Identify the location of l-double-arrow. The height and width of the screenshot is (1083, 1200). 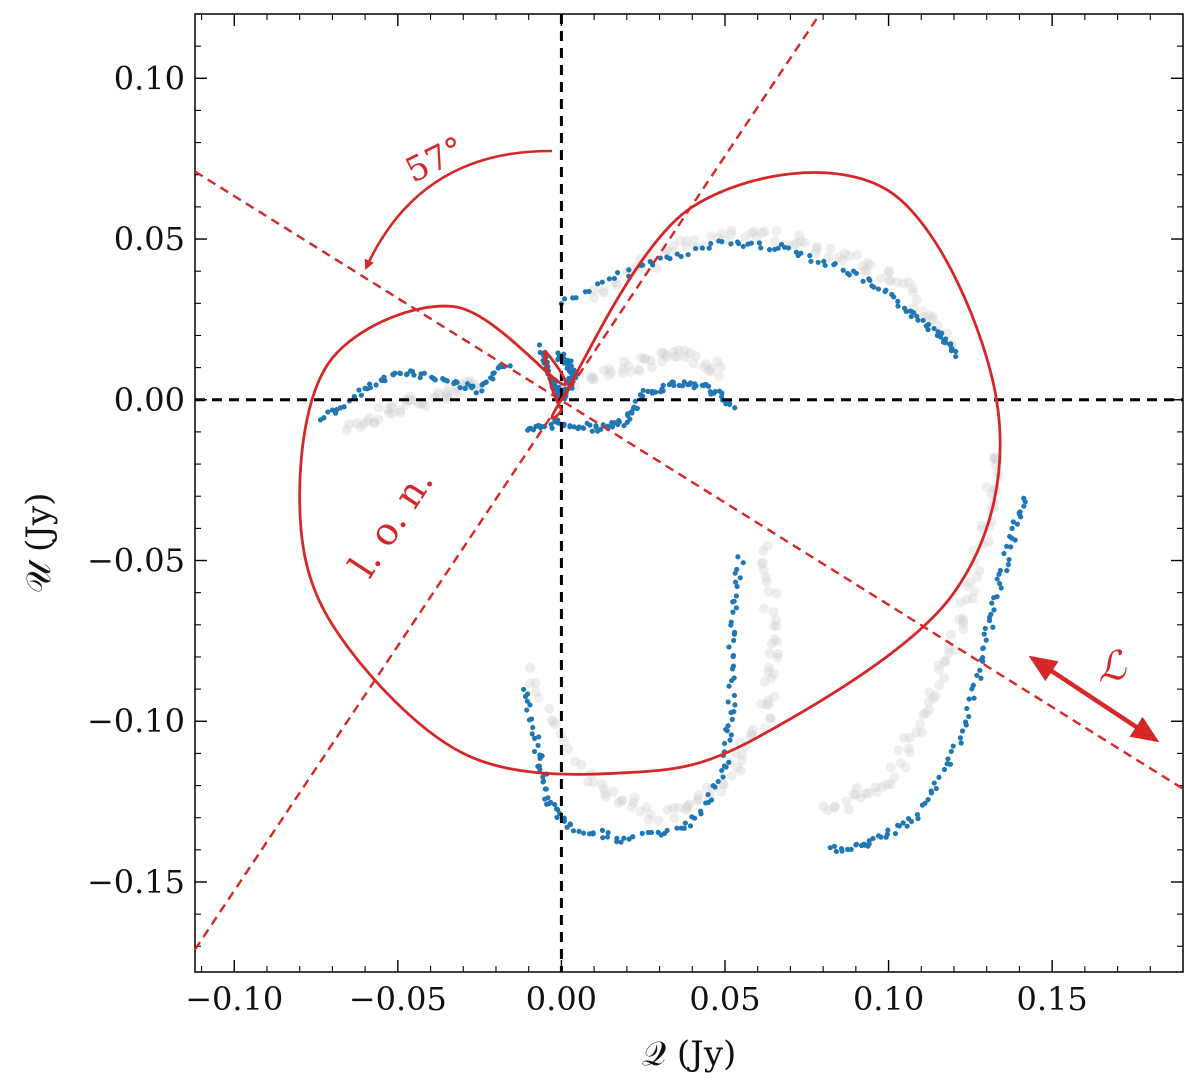
(1094, 699).